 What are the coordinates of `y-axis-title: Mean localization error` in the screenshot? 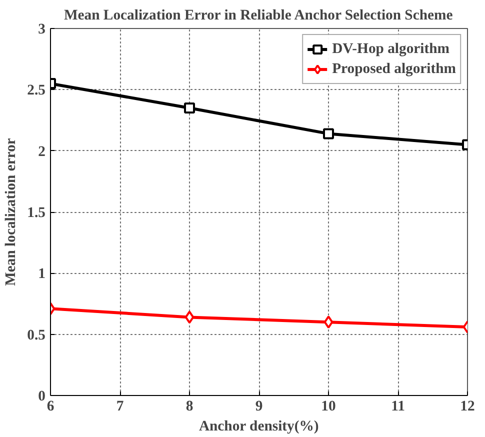 It's located at (11, 212).